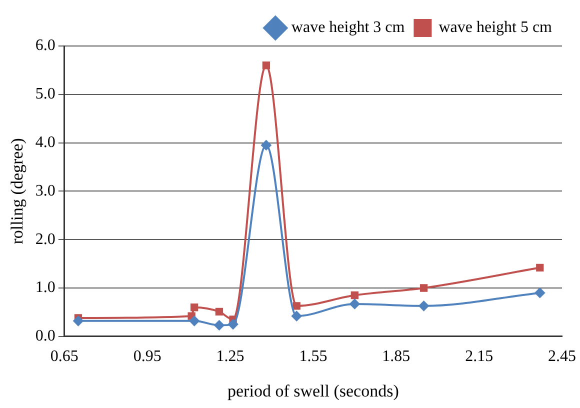  Describe the element at coordinates (348, 27) in the screenshot. I see `legend-label: wave height 3 cm` at that location.